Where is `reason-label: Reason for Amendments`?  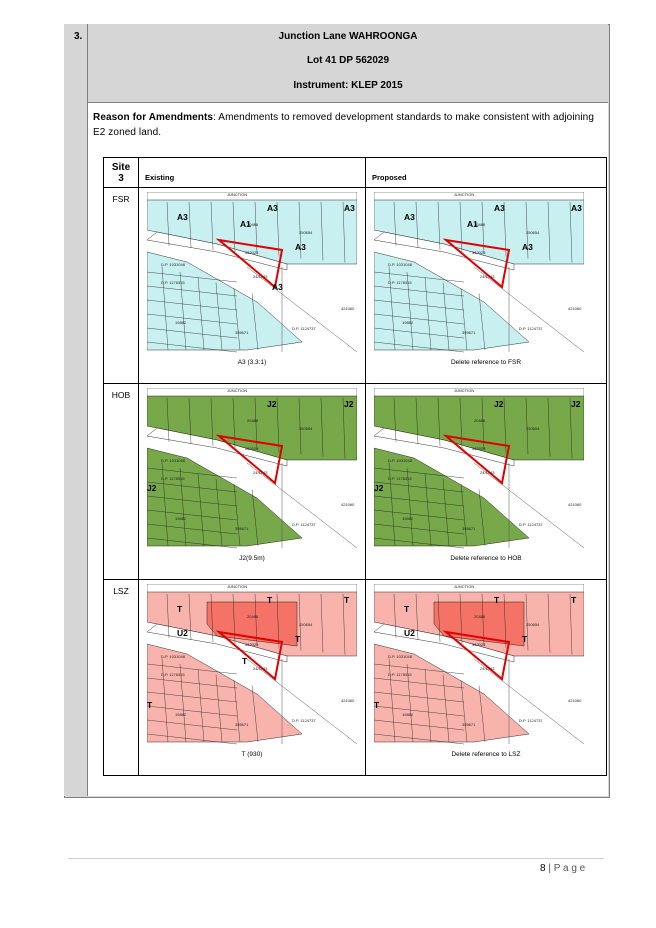
reason-label: Reason for Amendments is located at coordinates (153, 117).